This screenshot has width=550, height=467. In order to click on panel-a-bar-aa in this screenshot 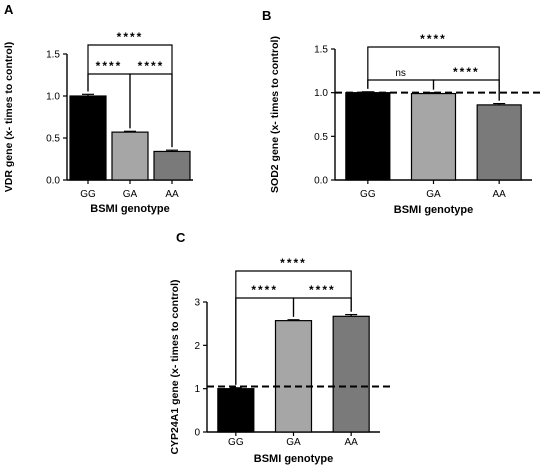, I will do `click(172, 165)`.